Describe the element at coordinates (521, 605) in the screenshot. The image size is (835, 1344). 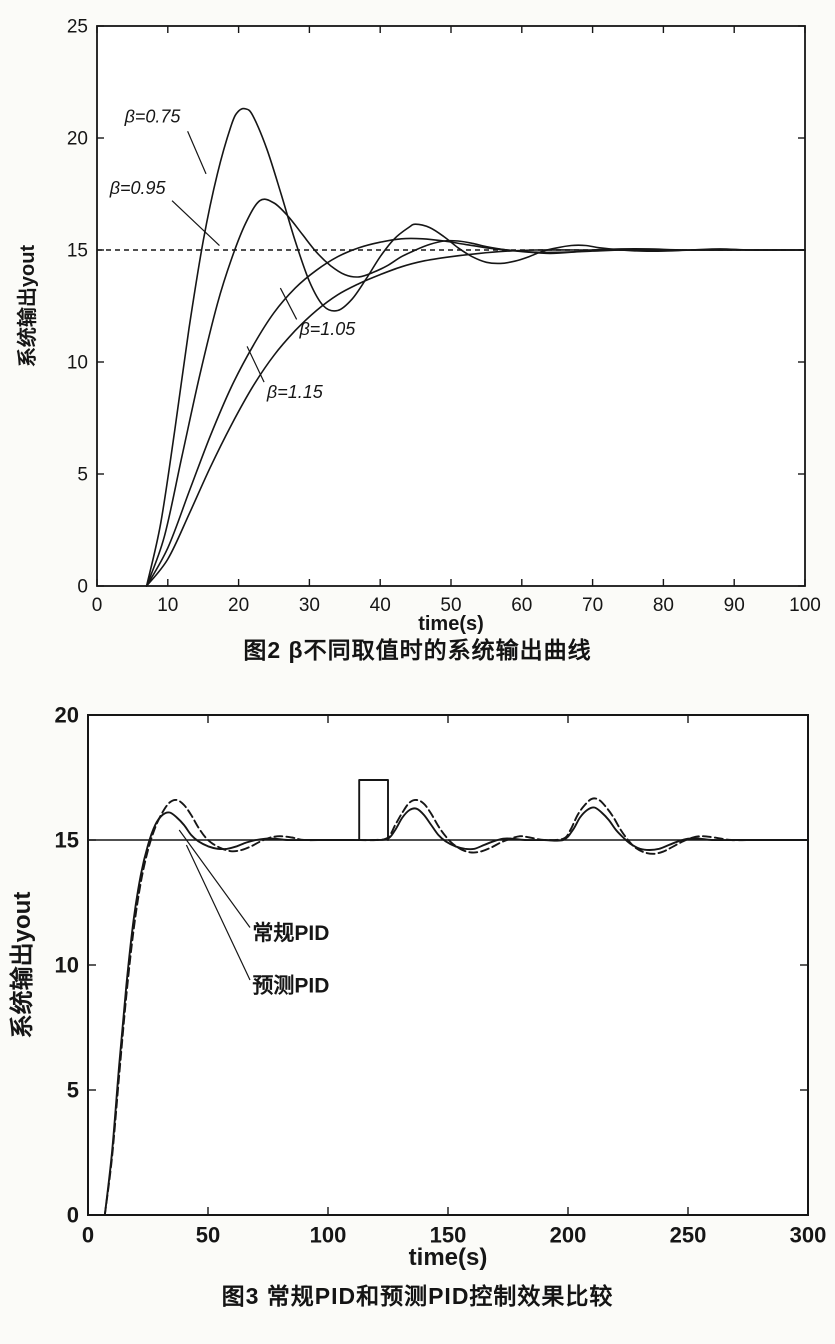
I see `x-tick-label: 60` at that location.